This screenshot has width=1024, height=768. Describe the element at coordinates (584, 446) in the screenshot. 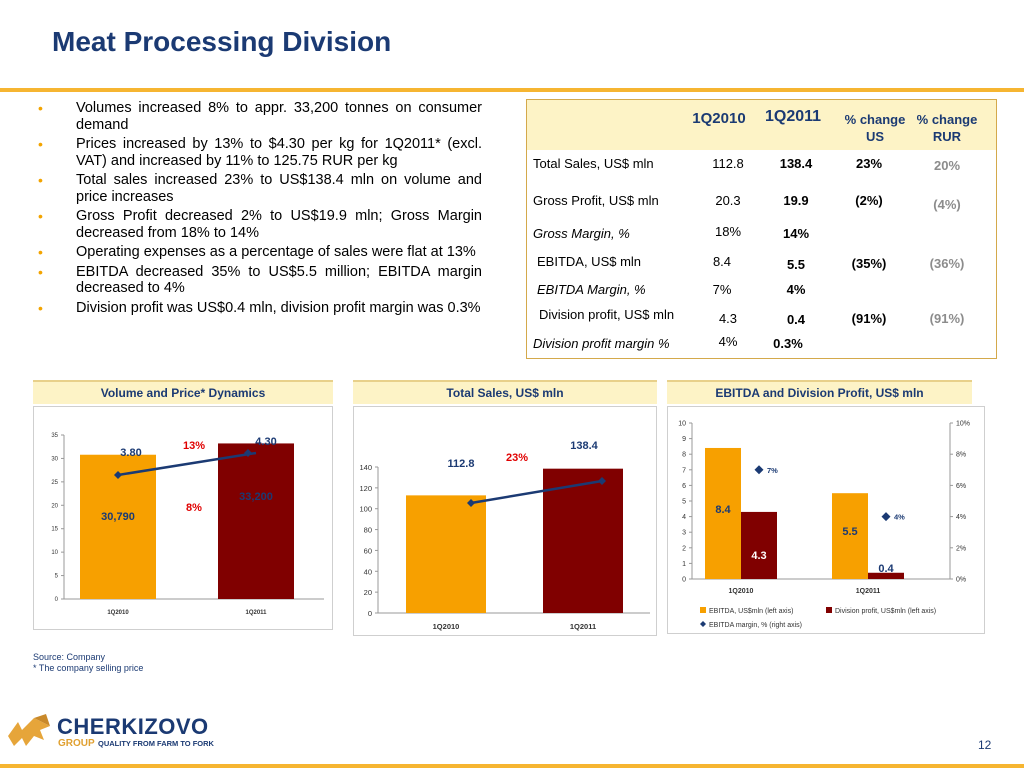

I see `sales-value-label: 138.4` at that location.